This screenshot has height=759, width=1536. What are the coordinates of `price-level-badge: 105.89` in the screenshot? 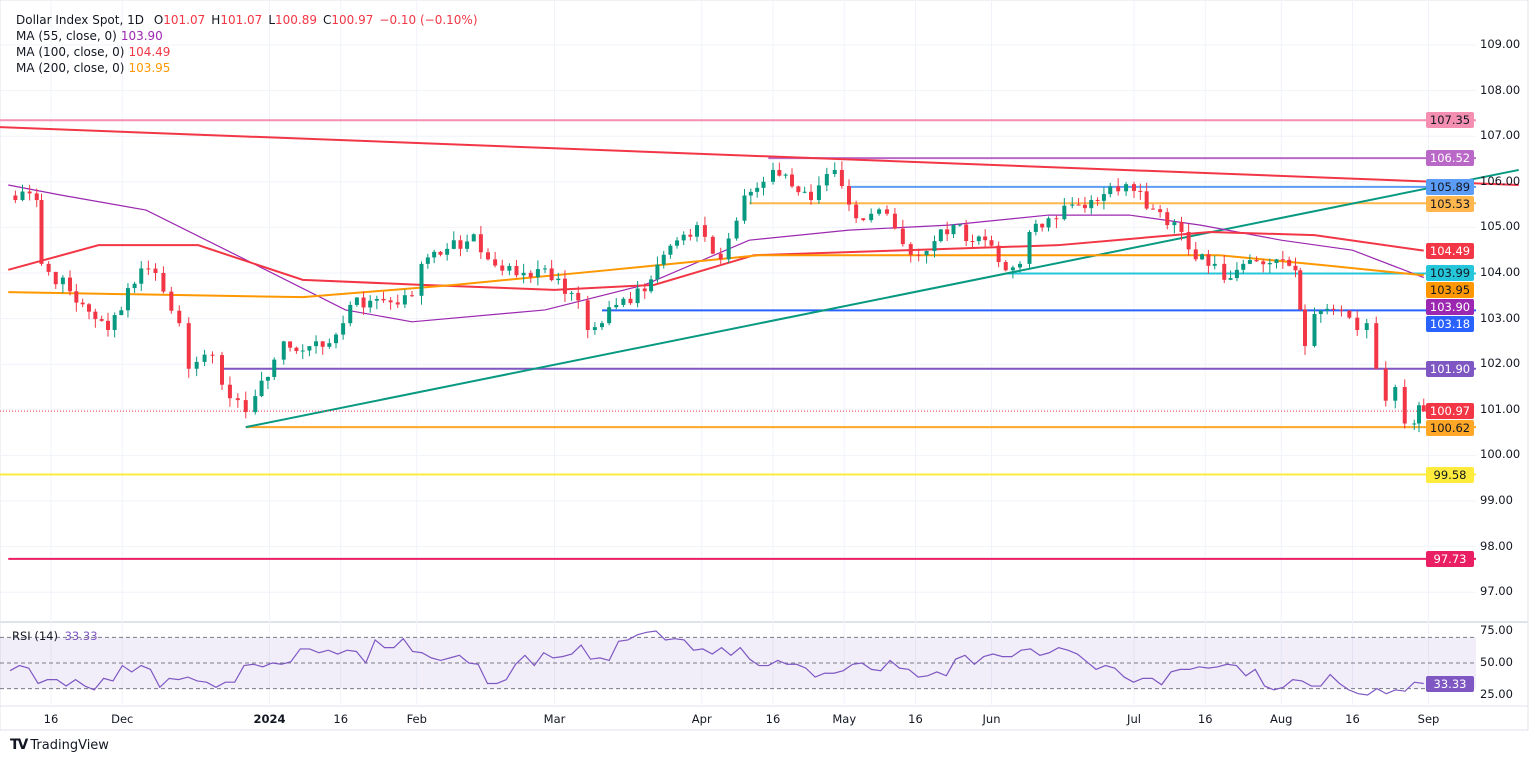 It's located at (1450, 186).